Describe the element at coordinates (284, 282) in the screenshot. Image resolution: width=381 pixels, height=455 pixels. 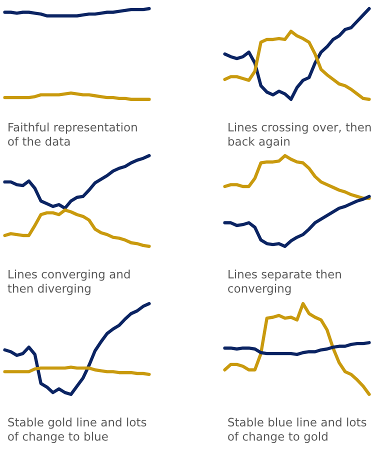
I see `text: Lines separate then converging` at that location.